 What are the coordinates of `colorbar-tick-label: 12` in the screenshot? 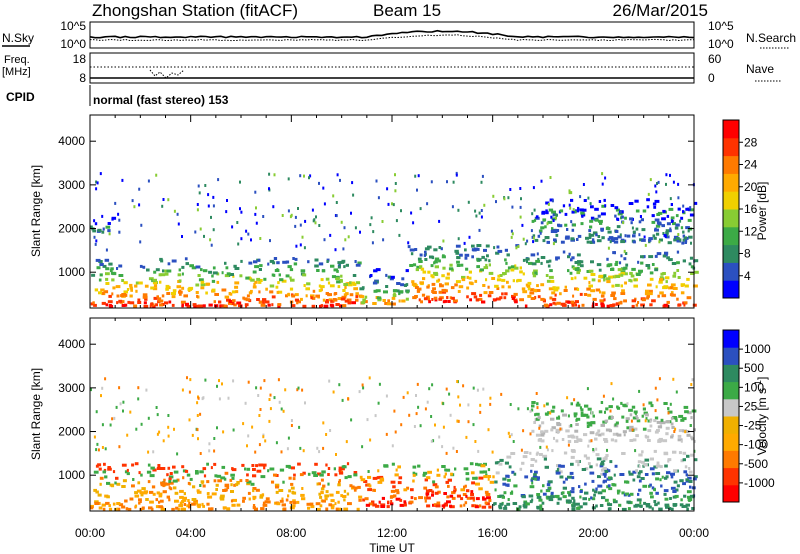 It's located at (751, 231).